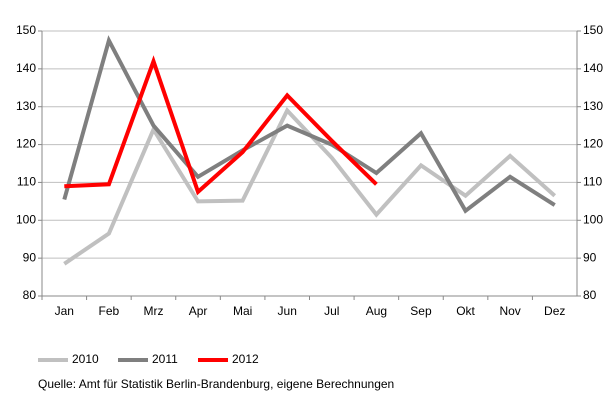  I want to click on y2-tick-label: 150, so click(593, 30).